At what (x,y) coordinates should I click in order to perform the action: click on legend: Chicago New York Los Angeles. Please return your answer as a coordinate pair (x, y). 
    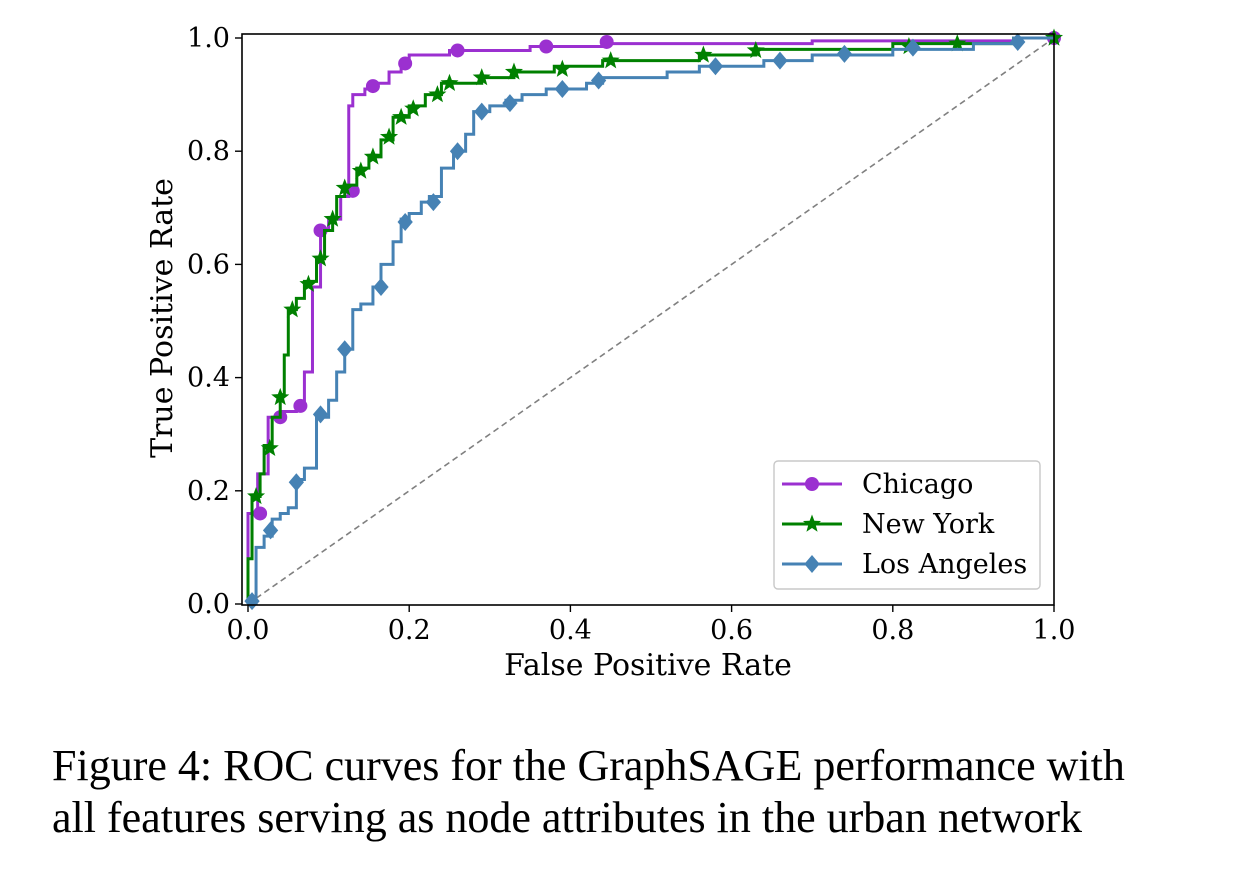
    Looking at the image, I should click on (907, 525).